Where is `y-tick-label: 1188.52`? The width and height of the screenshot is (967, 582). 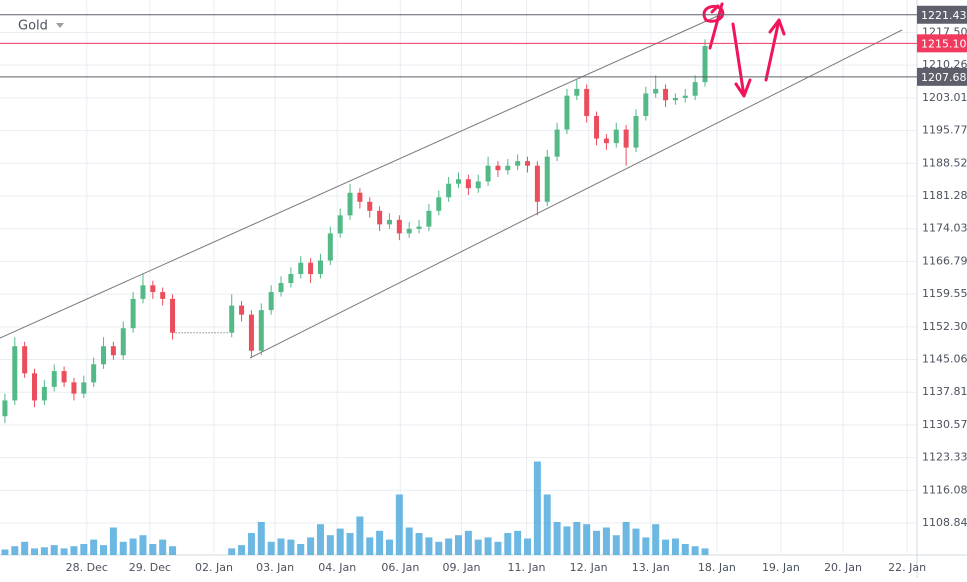
y-tick-label: 1188.52 is located at coordinates (944, 162).